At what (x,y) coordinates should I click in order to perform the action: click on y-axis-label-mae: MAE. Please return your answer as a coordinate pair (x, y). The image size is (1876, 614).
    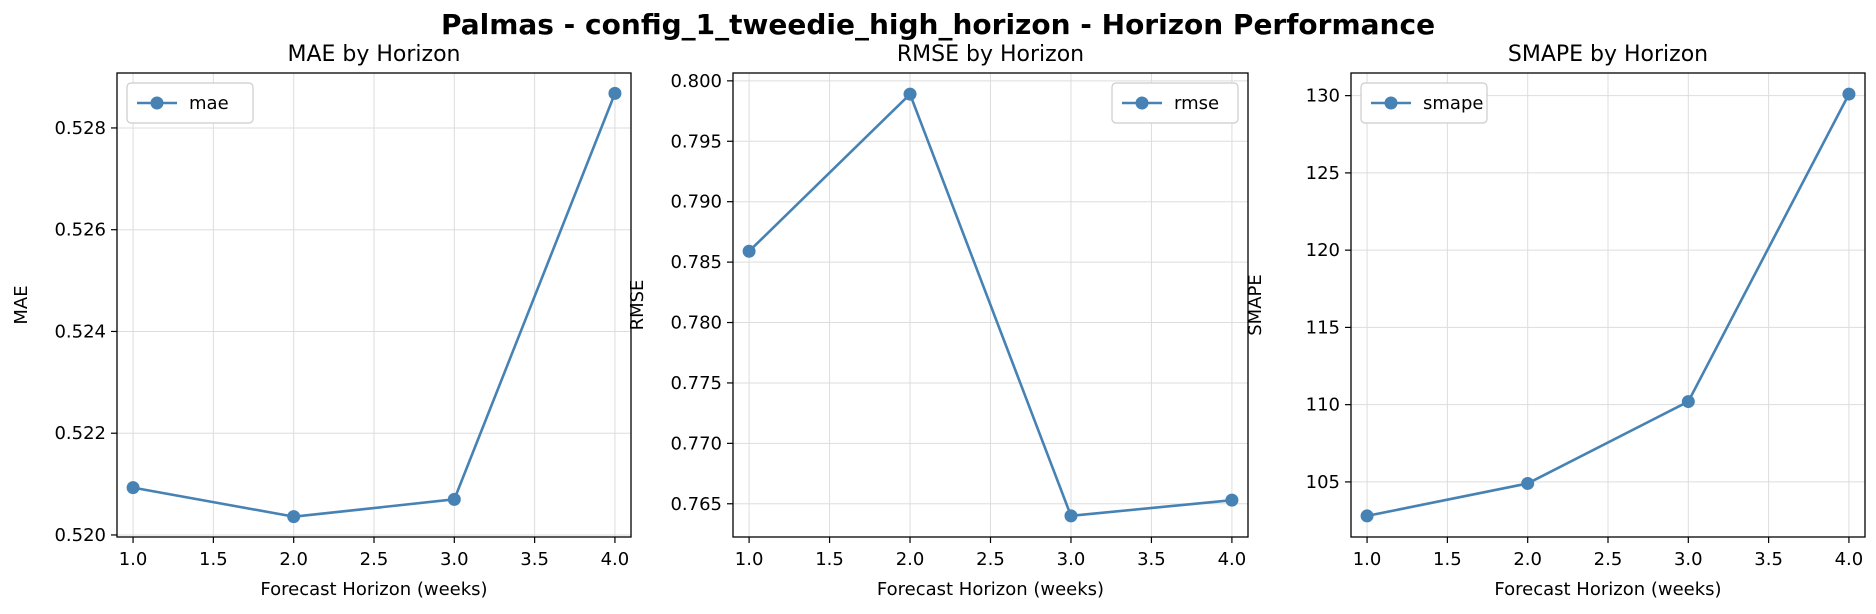
    Looking at the image, I should click on (21, 304).